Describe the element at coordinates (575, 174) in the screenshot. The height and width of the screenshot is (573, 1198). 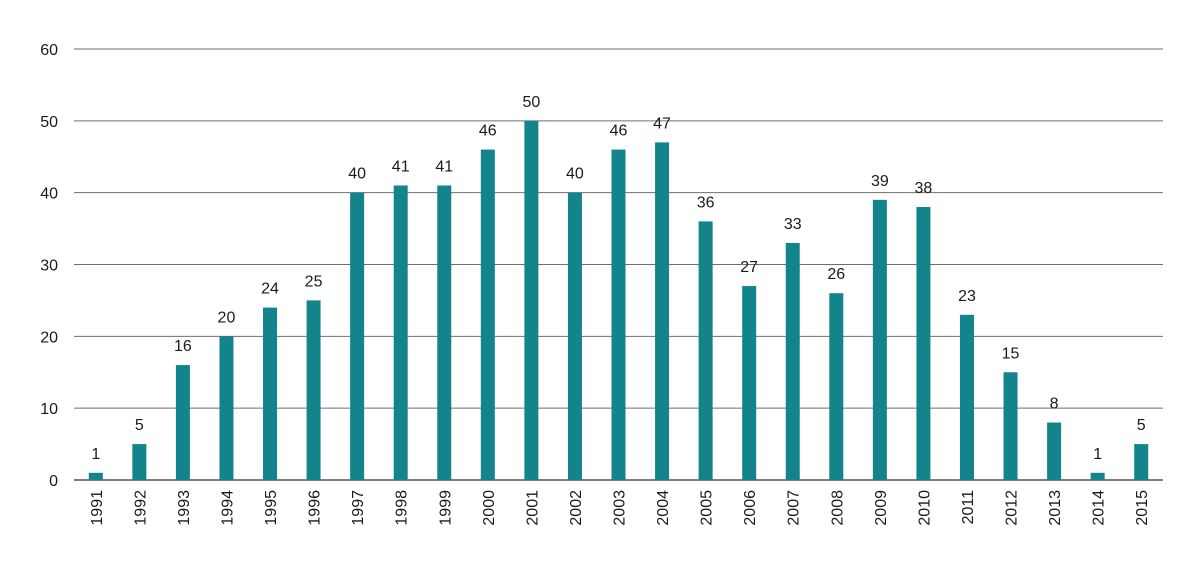
I see `data-label-2002: 40` at that location.